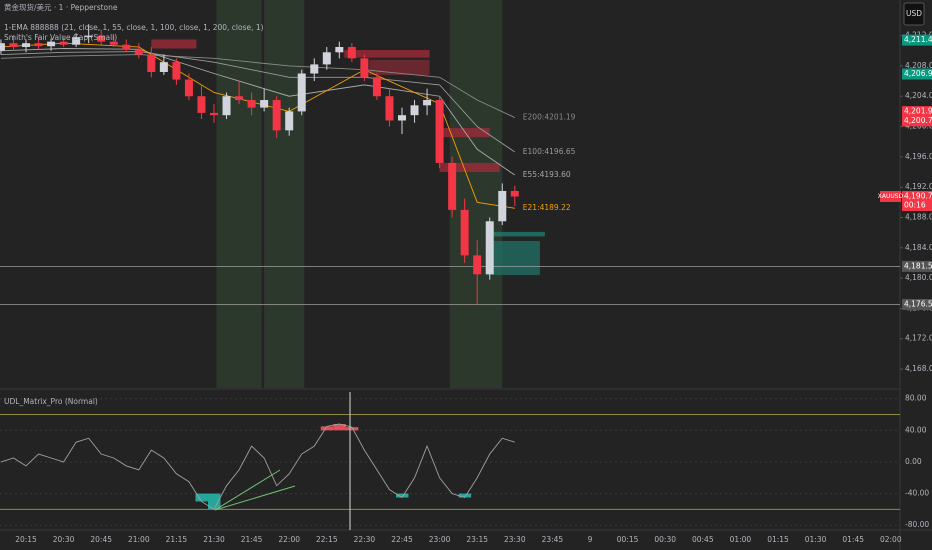 The width and height of the screenshot is (932, 550). Describe the element at coordinates (918, 216) in the screenshot. I see `y-tick-label: 4,188.00` at that location.